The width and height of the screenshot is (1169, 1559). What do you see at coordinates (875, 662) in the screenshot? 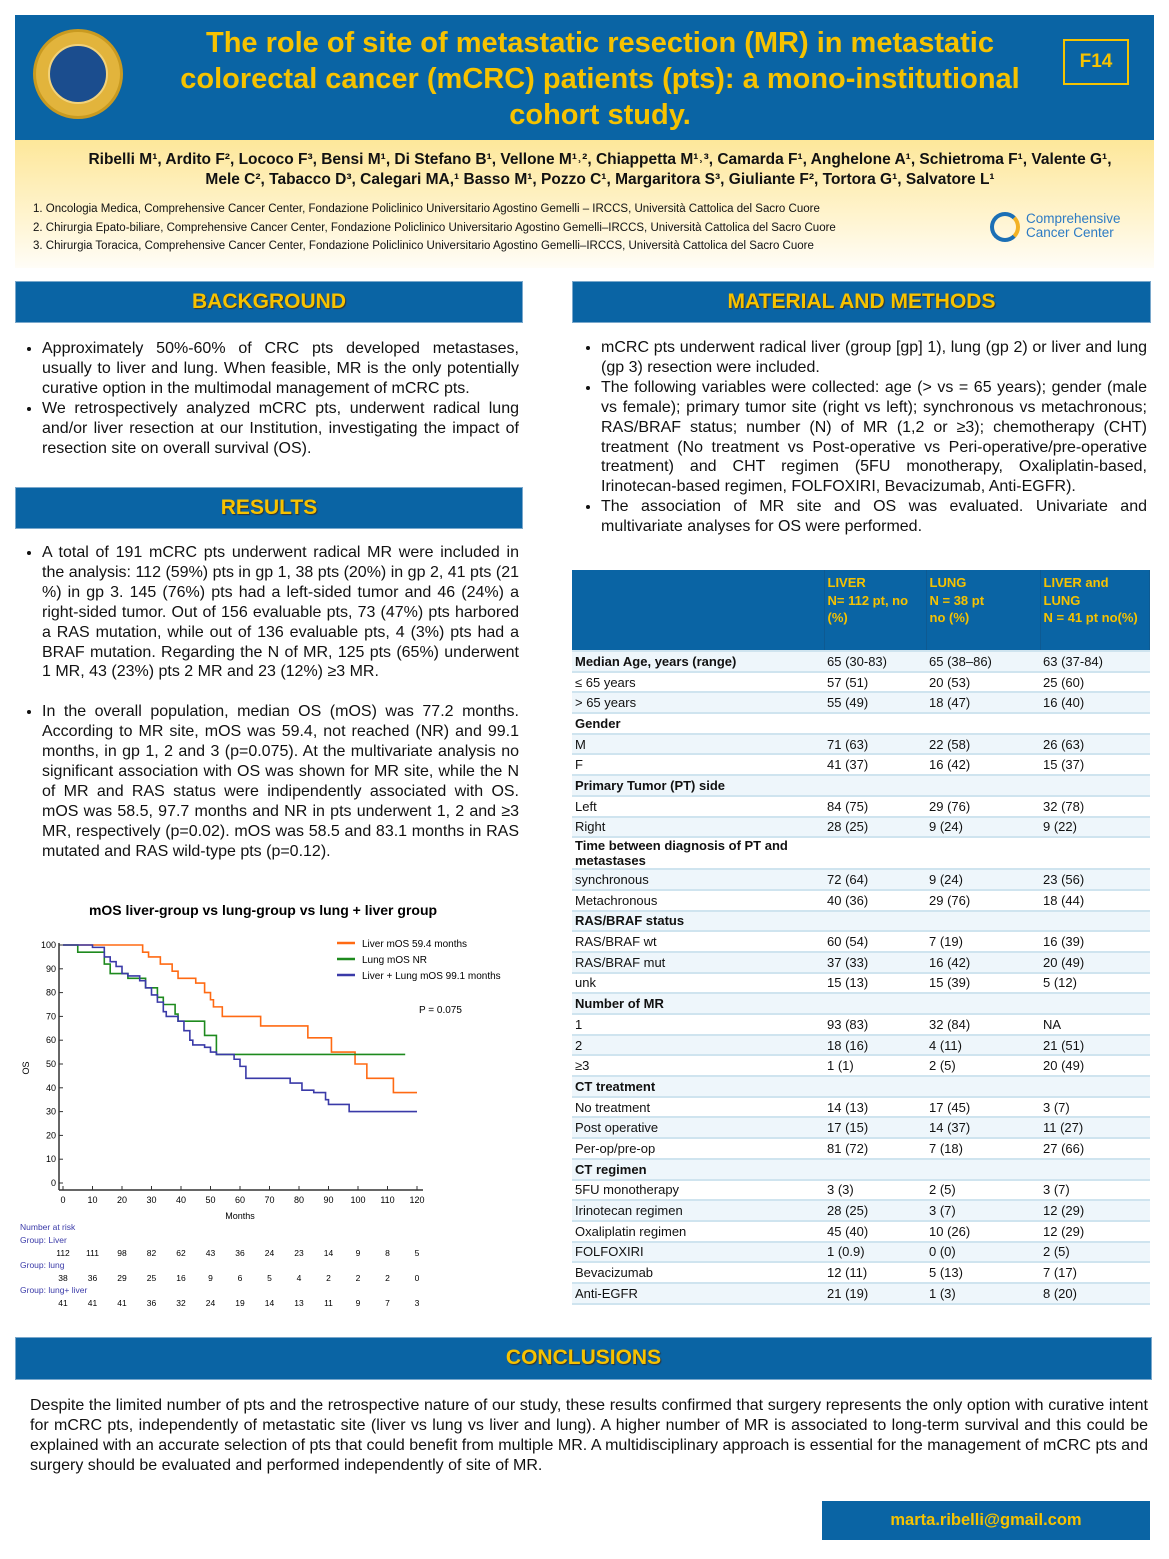
I see `cell-value: 65 (30-83)` at bounding box center [875, 662].